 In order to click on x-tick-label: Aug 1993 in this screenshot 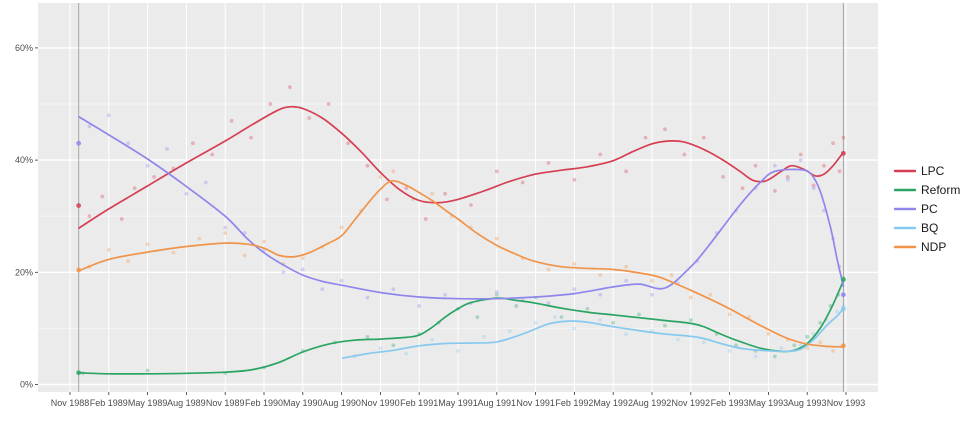, I will do `click(807, 403)`.